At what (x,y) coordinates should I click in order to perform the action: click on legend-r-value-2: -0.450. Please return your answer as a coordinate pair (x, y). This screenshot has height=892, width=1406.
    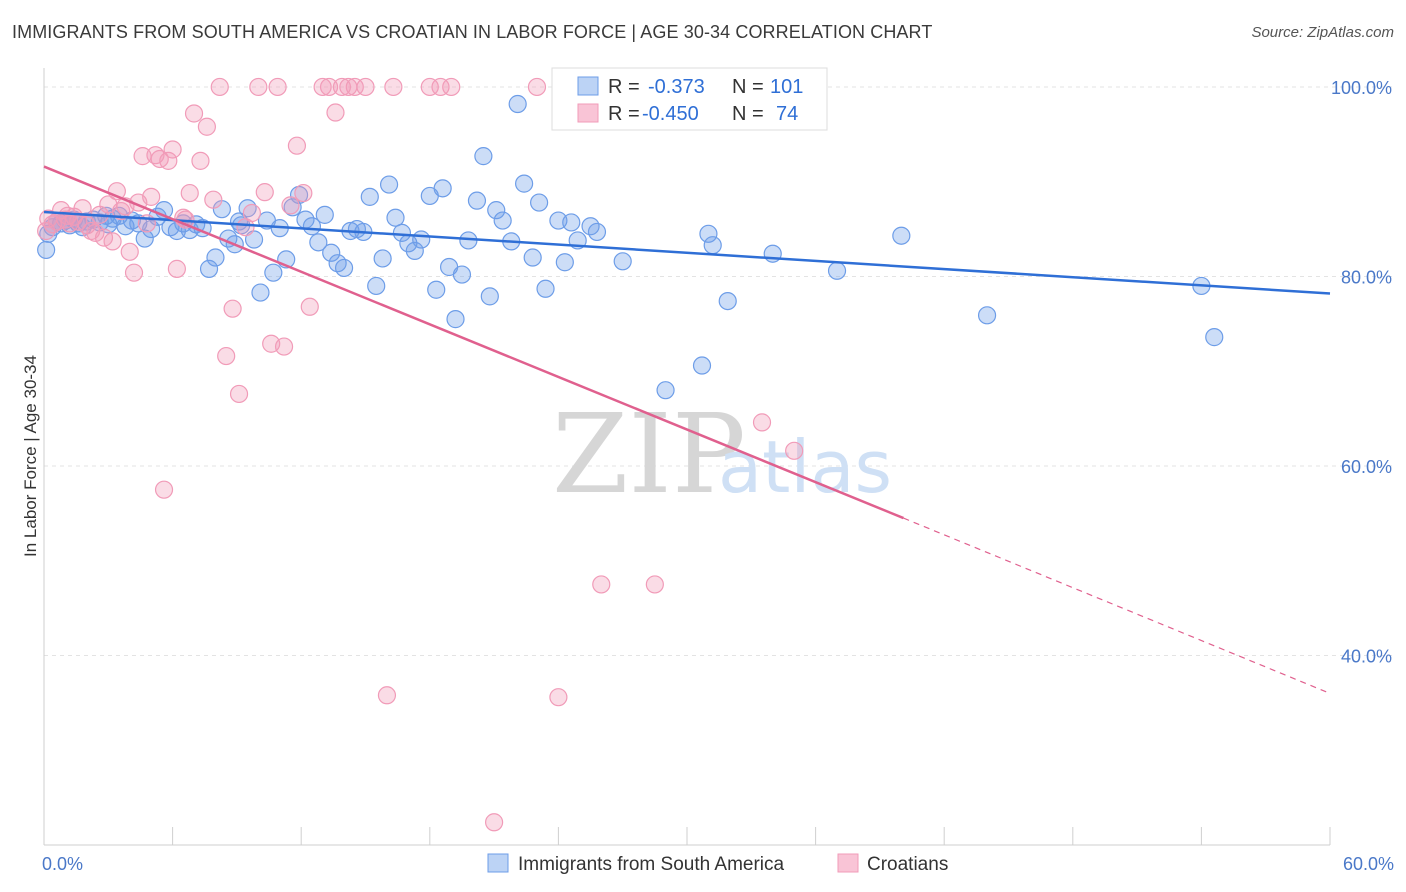
    Looking at the image, I should click on (670, 114).